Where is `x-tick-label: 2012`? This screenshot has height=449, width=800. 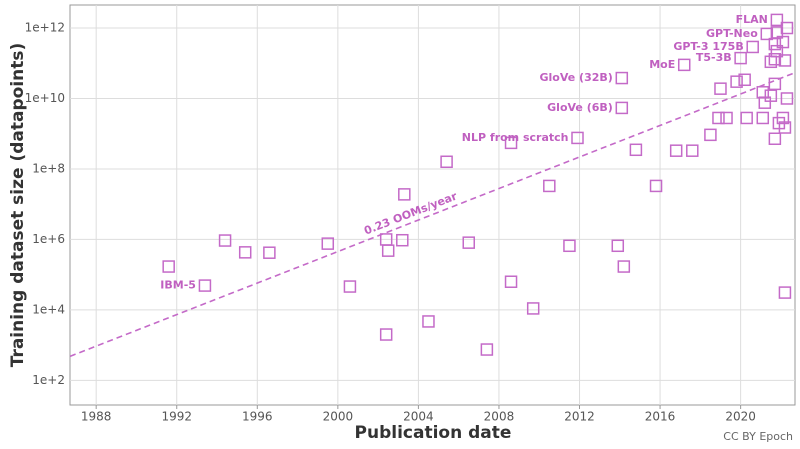
x-tick-label: 2012 is located at coordinates (579, 417).